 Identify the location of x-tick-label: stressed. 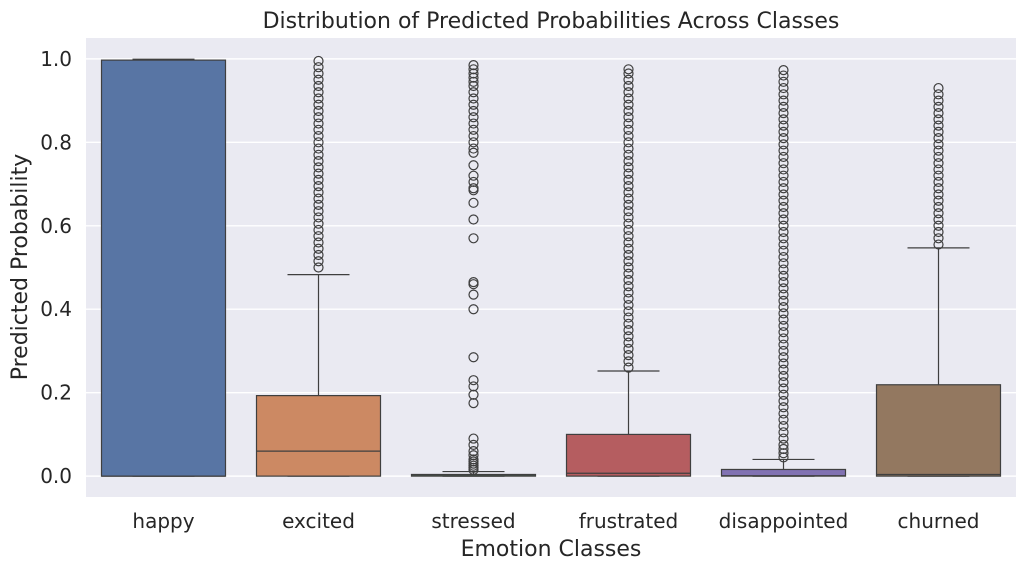
(473, 521).